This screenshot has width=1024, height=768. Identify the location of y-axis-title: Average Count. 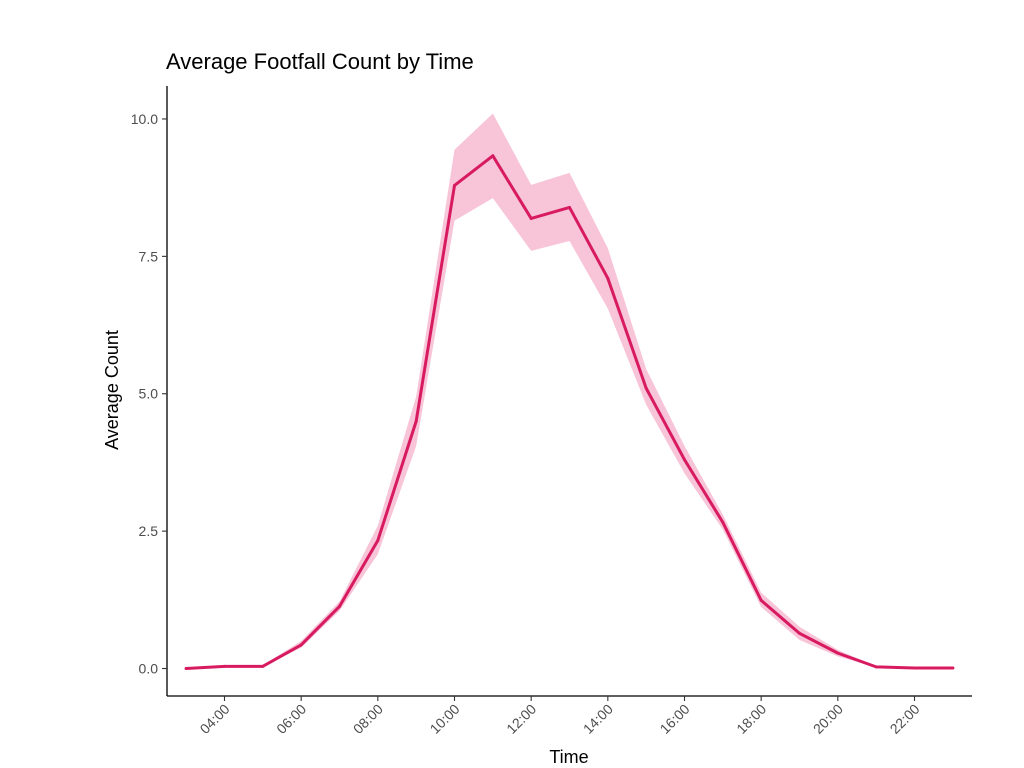
(112, 390).